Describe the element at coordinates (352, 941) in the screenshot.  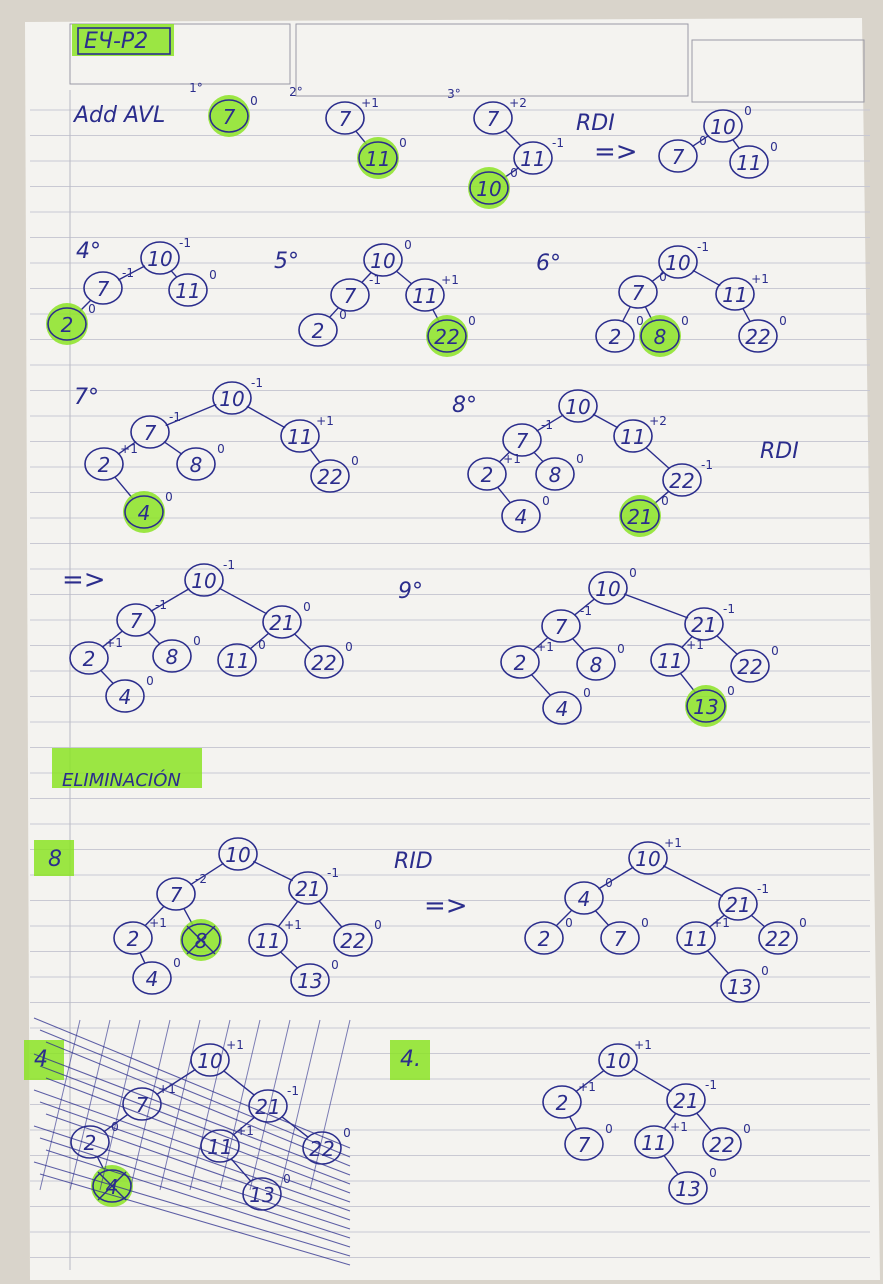
I see `node-key: 22` at that location.